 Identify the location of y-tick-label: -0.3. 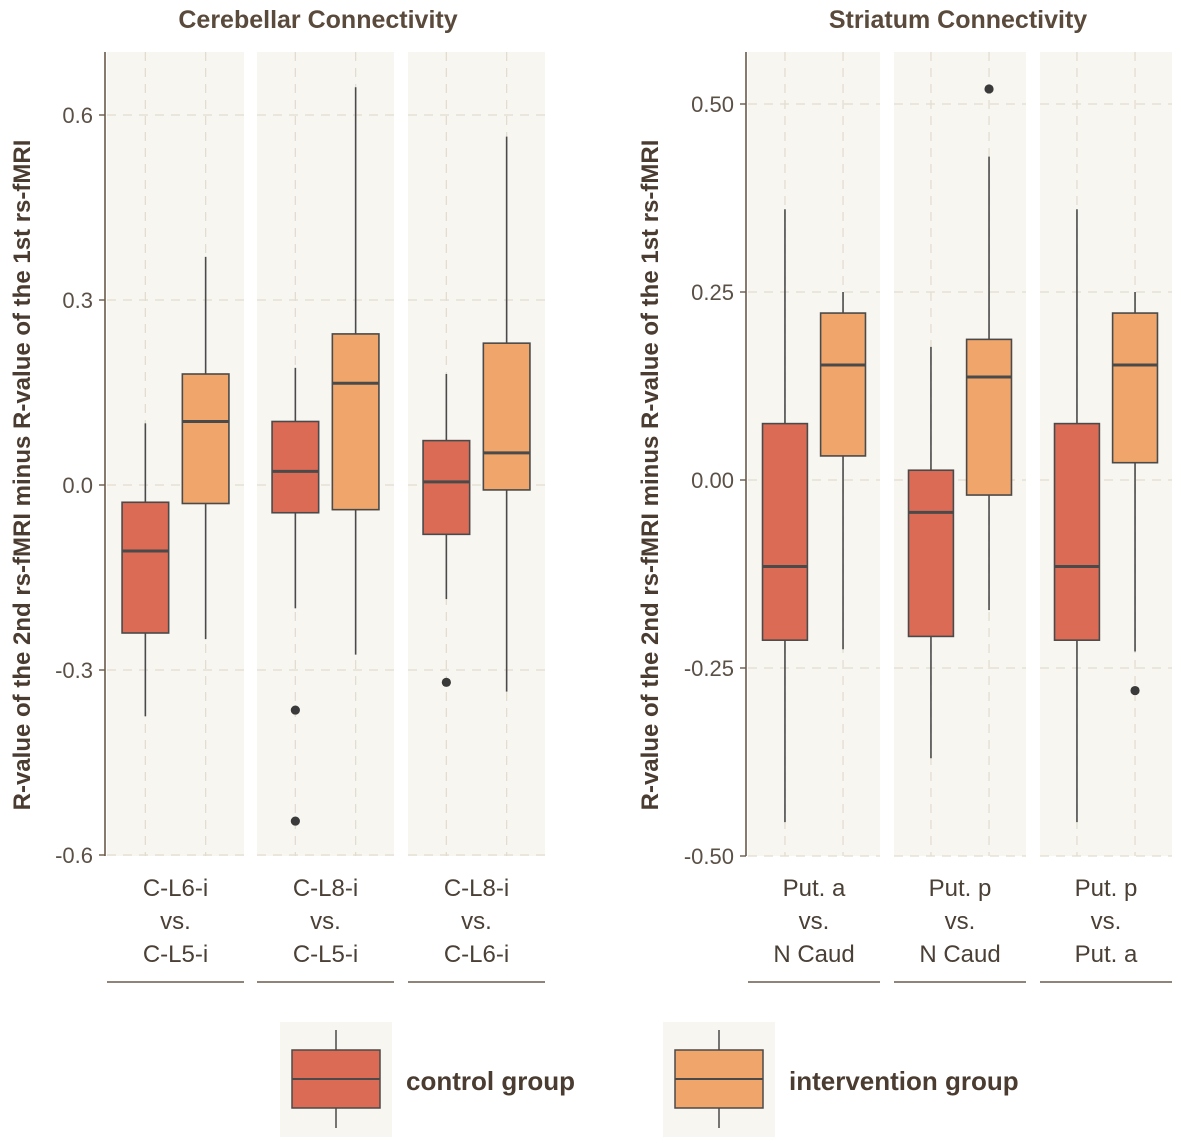
(74, 670).